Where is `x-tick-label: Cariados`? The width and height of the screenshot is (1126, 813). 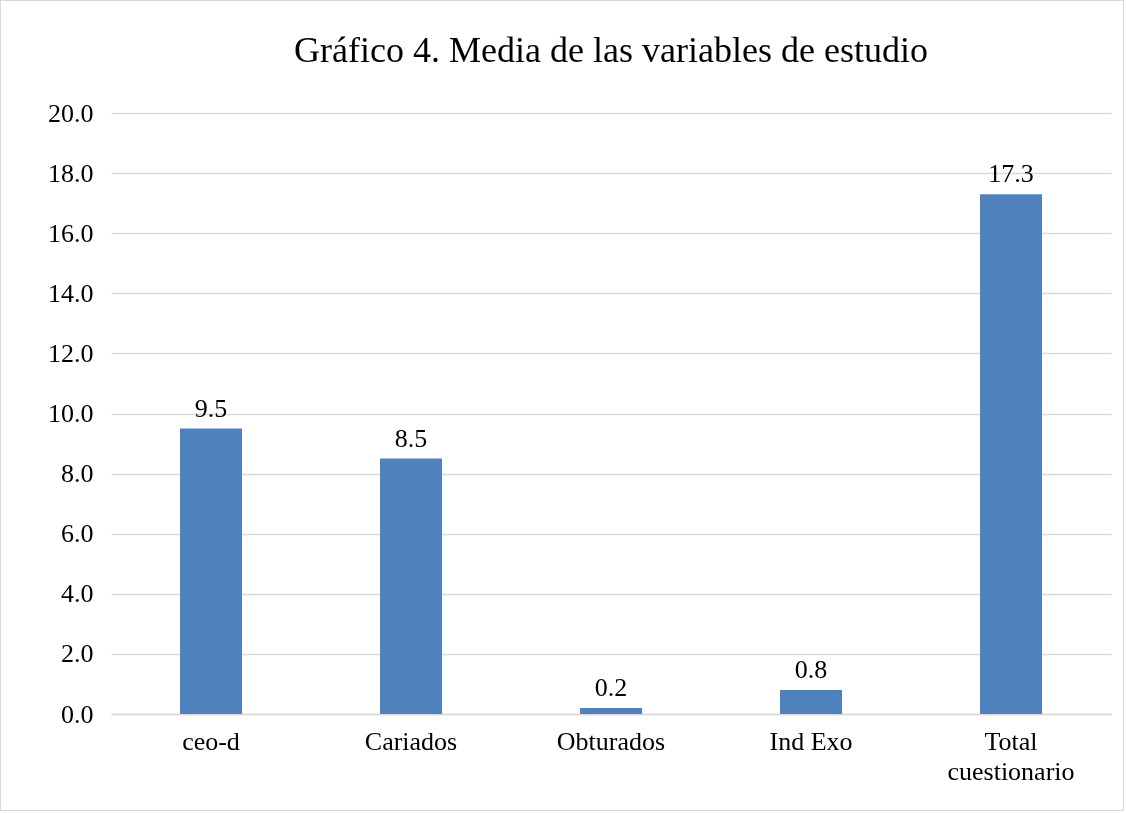 x-tick-label: Cariados is located at coordinates (411, 741).